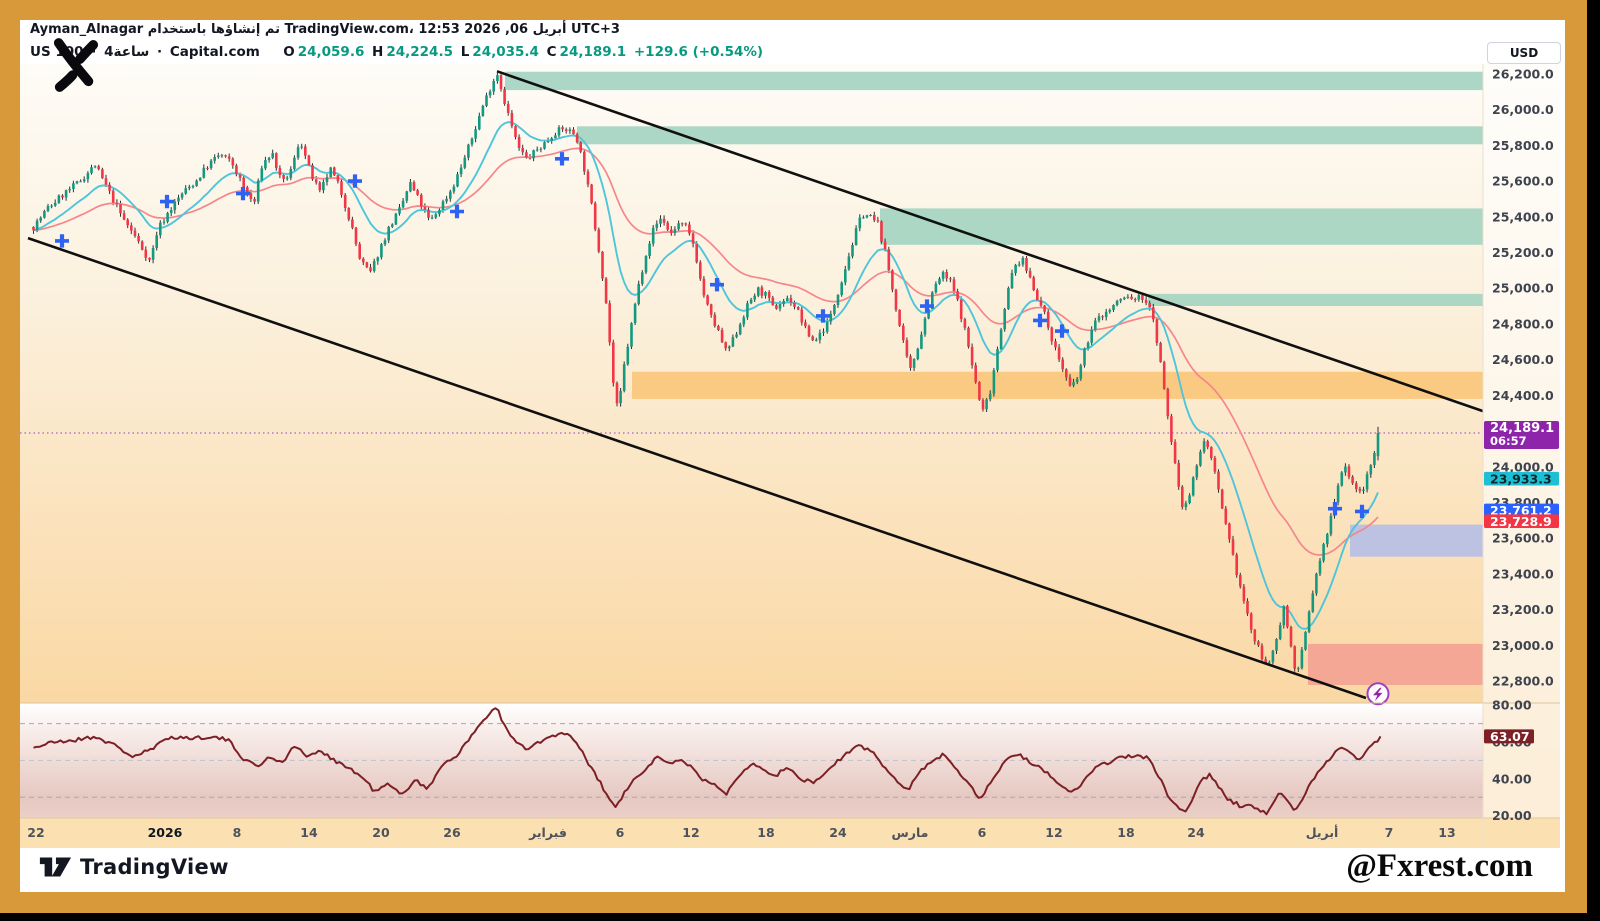 Image resolution: width=1600 pixels, height=921 pixels. What do you see at coordinates (1523, 359) in the screenshot?
I see `svg-text: 24,600.0` at bounding box center [1523, 359].